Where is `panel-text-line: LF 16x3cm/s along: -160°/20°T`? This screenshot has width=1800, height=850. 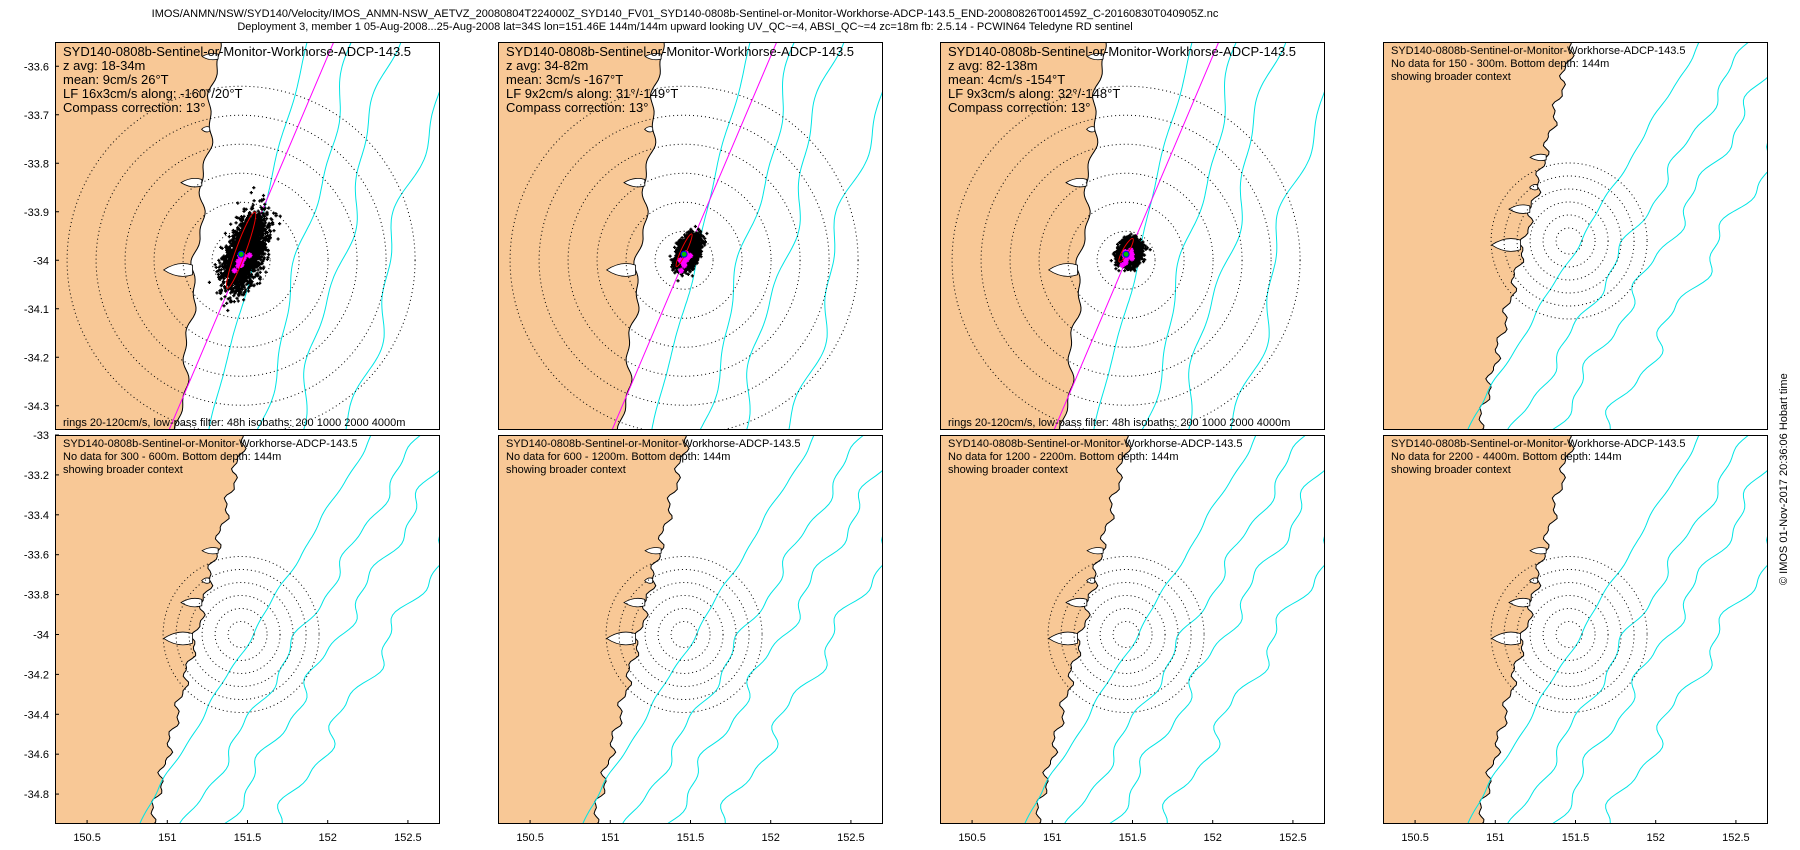
panel-text-line: LF 16x3cm/s along: -160°/20°T is located at coordinates (153, 93).